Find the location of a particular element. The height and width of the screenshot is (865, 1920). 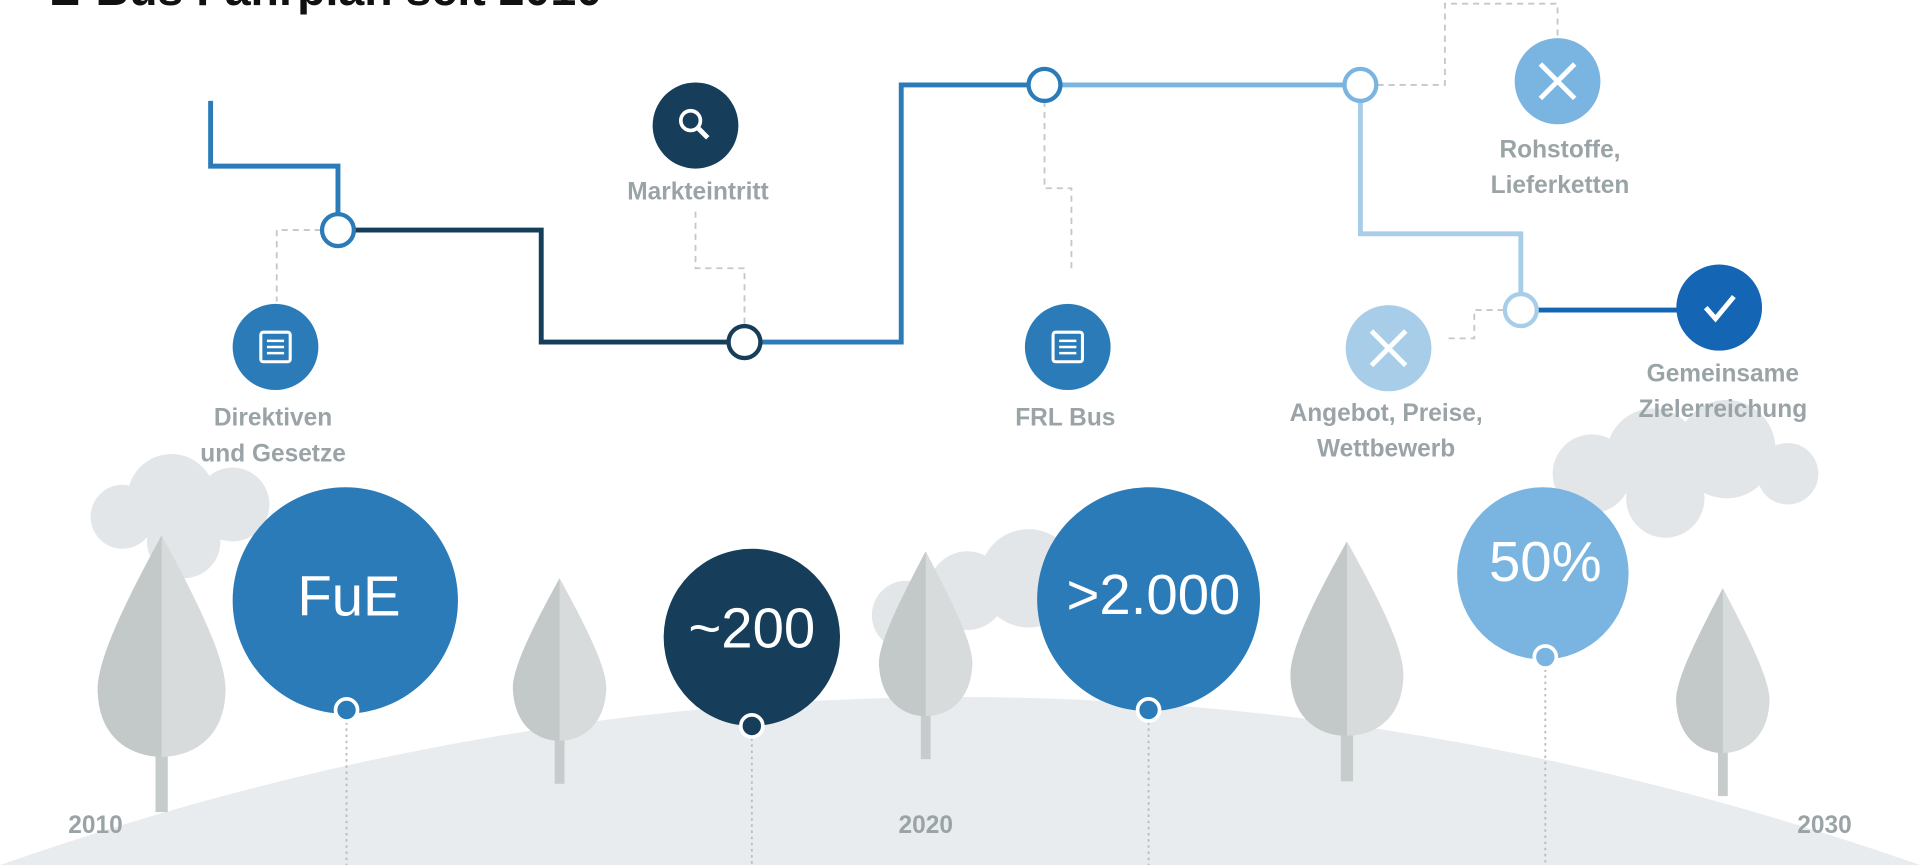

bubble-label: >2.000 is located at coordinates (1154, 594).